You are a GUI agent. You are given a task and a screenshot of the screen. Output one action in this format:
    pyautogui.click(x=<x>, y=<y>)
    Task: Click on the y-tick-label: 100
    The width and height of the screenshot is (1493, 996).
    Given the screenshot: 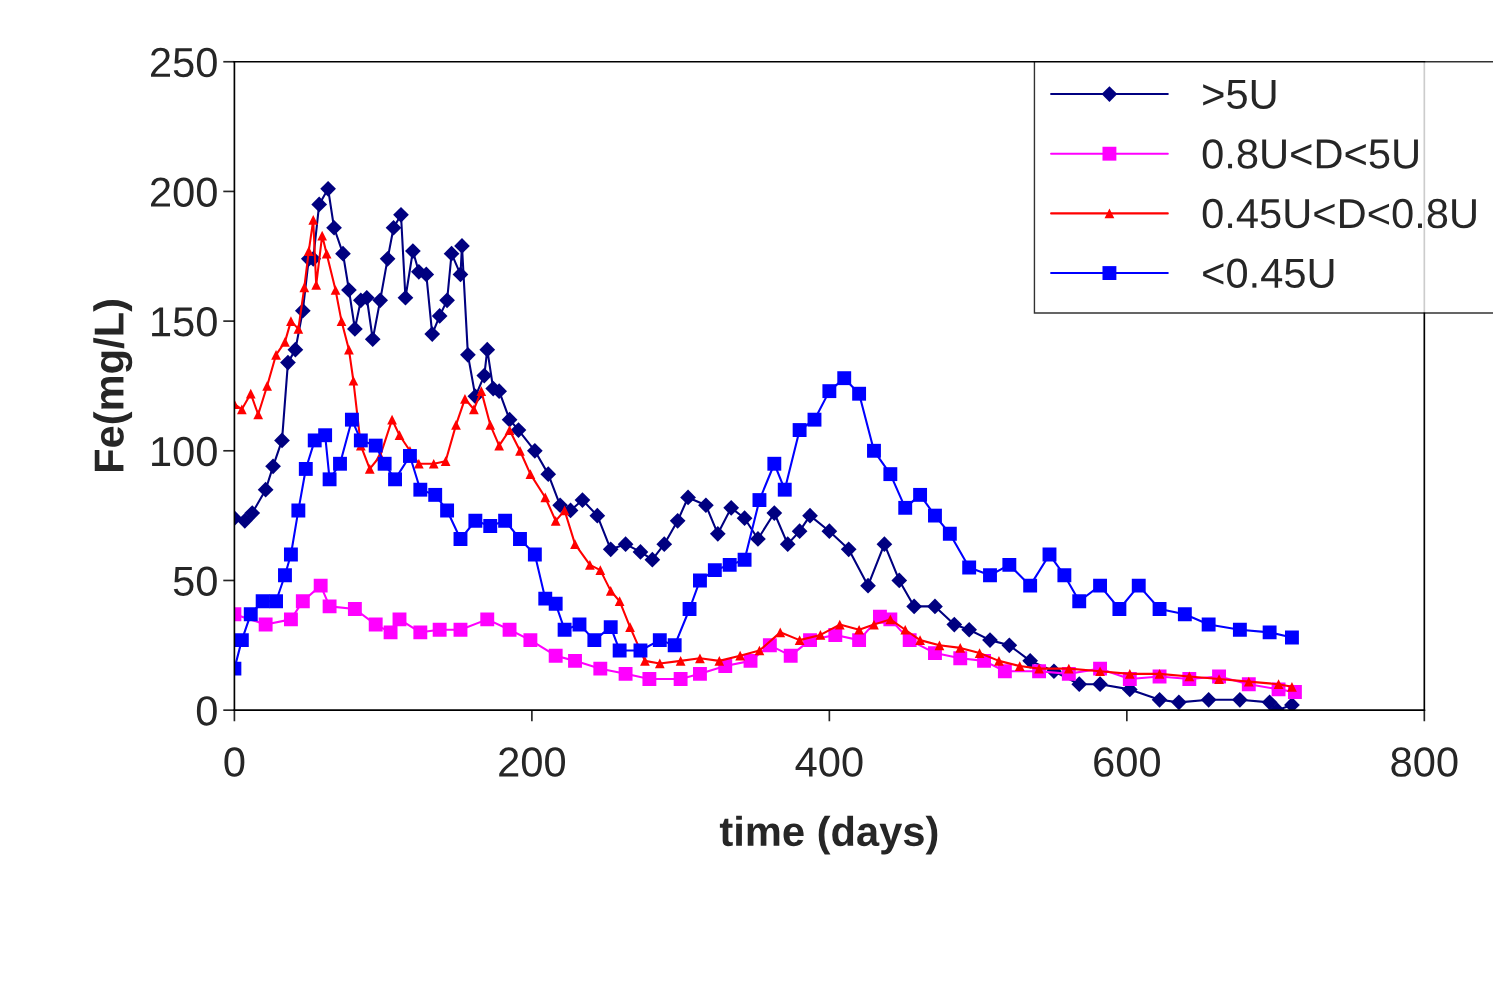 What is the action you would take?
    pyautogui.click(x=184, y=451)
    